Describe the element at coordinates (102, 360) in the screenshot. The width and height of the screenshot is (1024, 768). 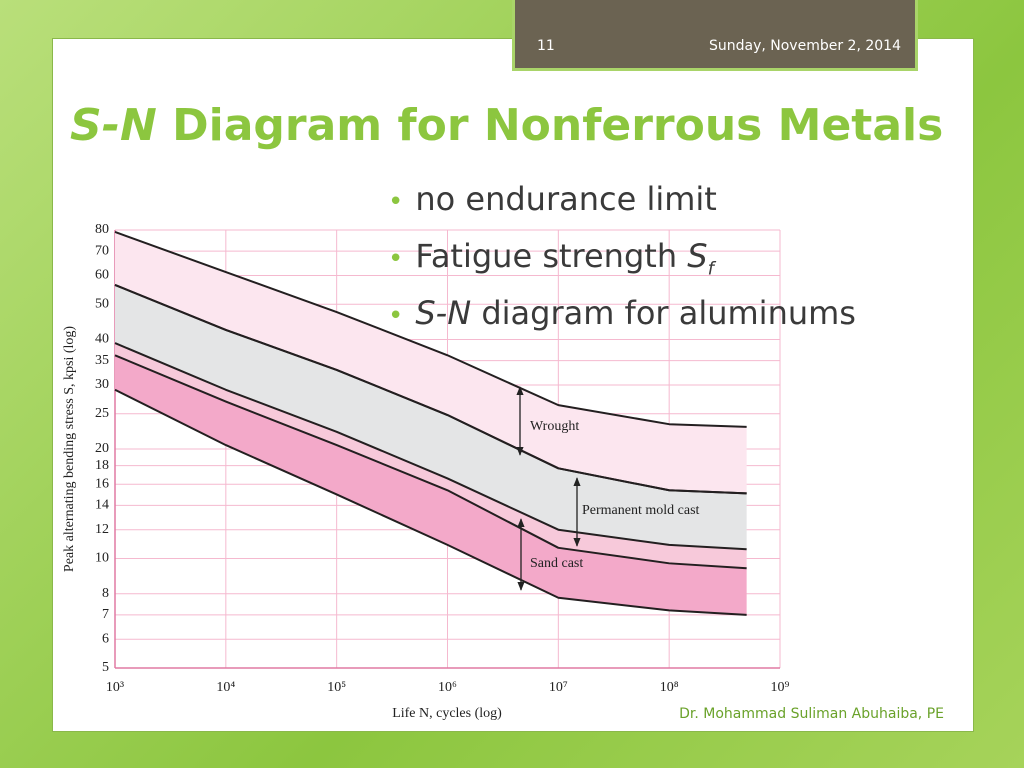
I see `y-tick-label: 35` at that location.